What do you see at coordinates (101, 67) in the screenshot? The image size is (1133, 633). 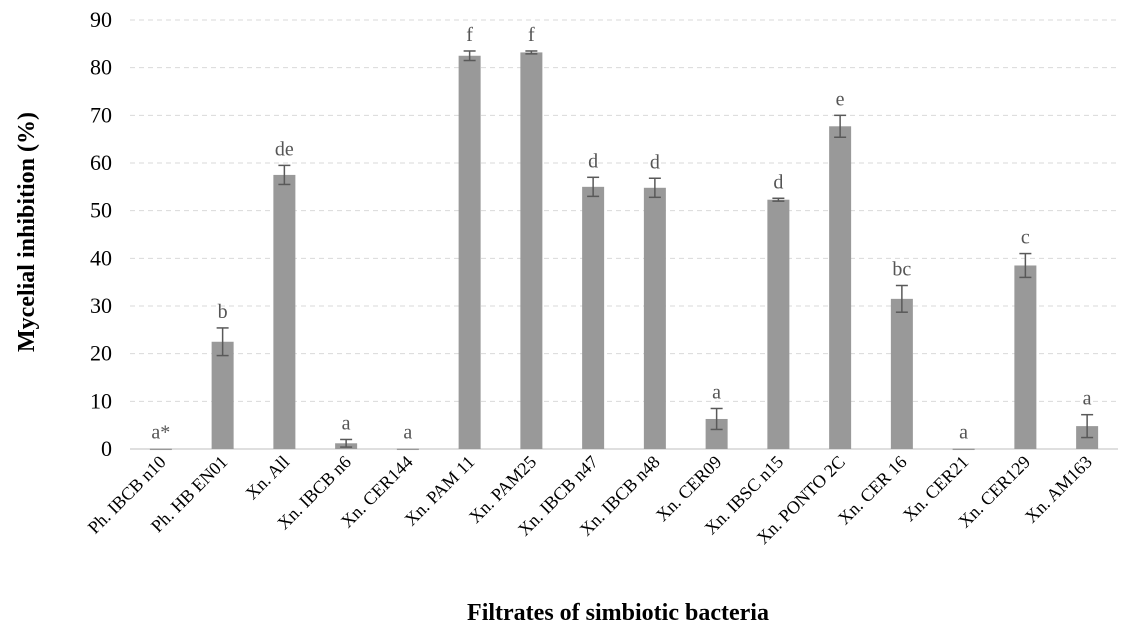 I see `y-tick-label: 80` at bounding box center [101, 67].